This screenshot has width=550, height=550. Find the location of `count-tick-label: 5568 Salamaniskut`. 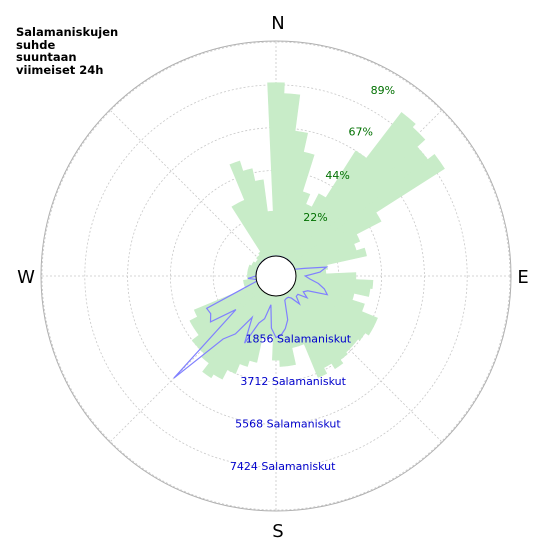

count-tick-label: 5568 Salamaniskut is located at coordinates (288, 423).